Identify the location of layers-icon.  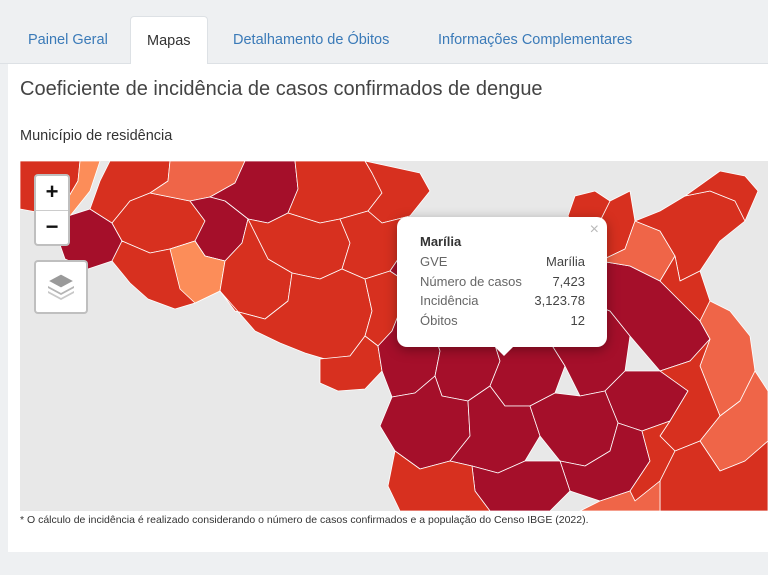
(61, 286).